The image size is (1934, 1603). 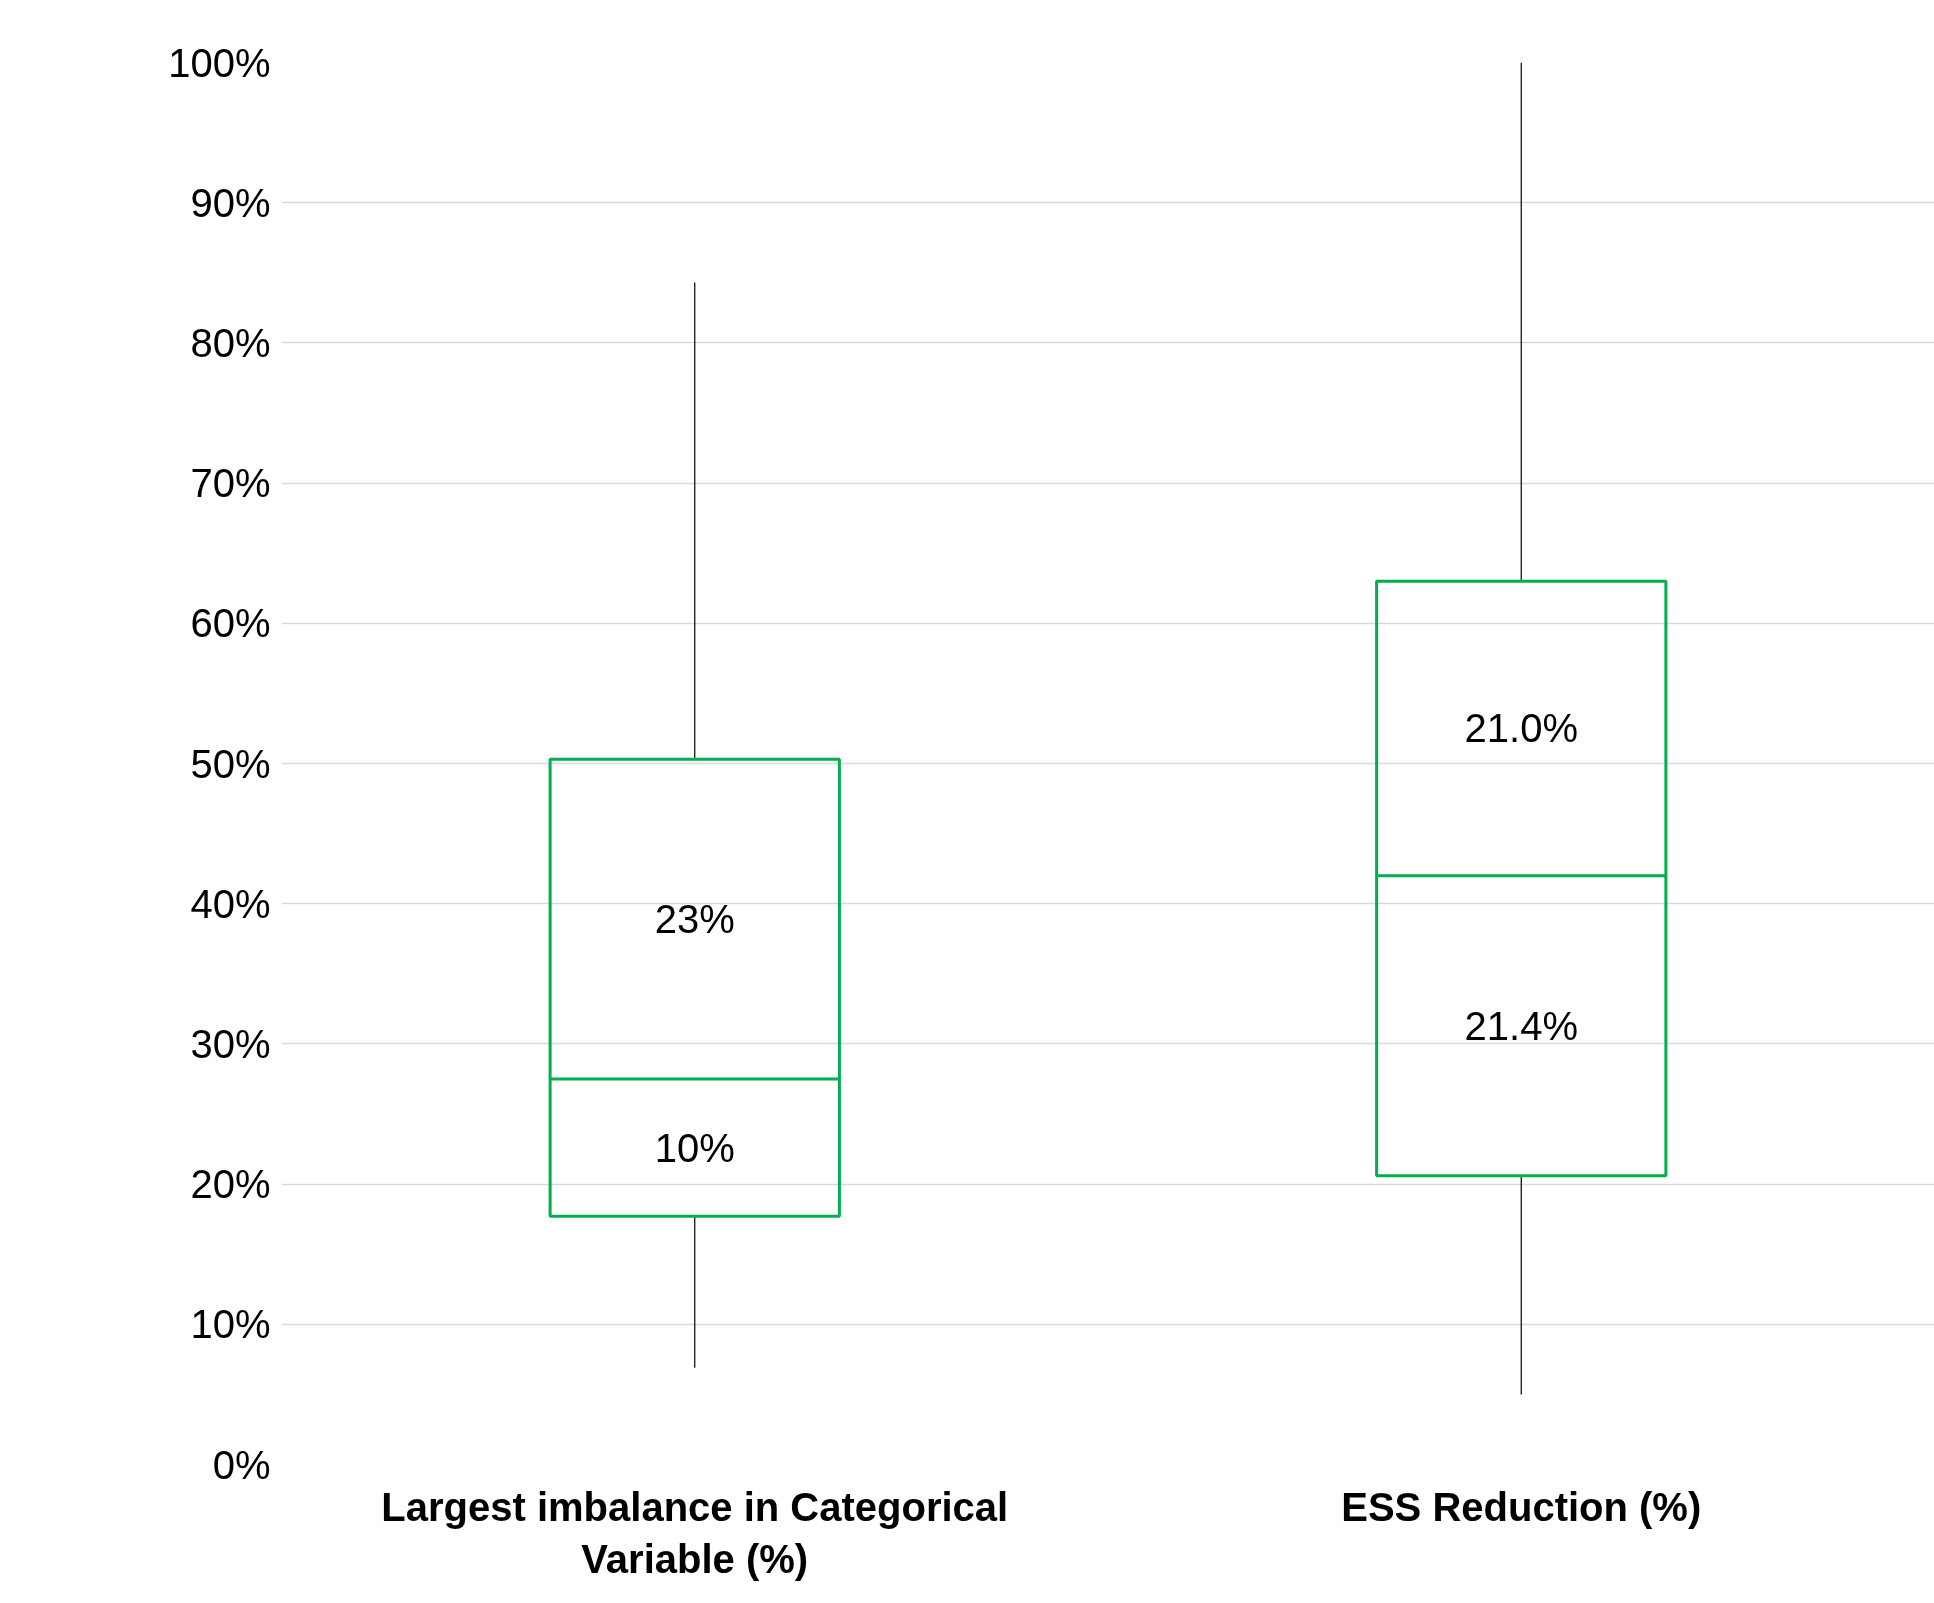 I want to click on annotation: 10%, so click(x=694, y=1147).